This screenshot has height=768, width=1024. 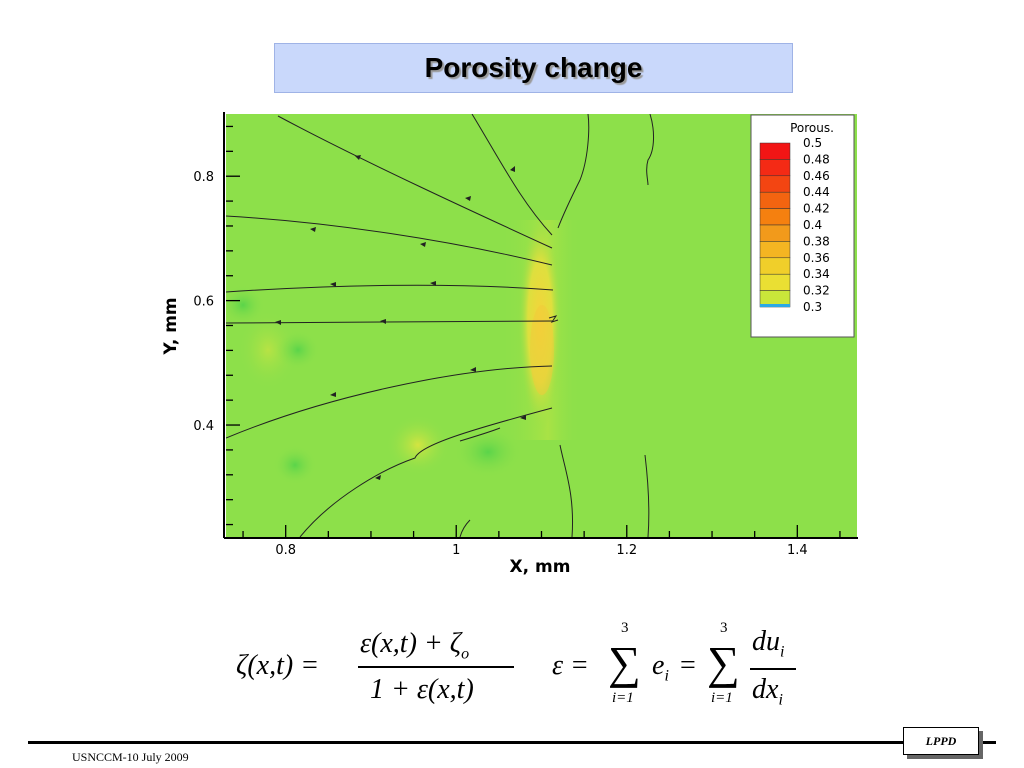 I want to click on legend-swatches, so click(x=775, y=225).